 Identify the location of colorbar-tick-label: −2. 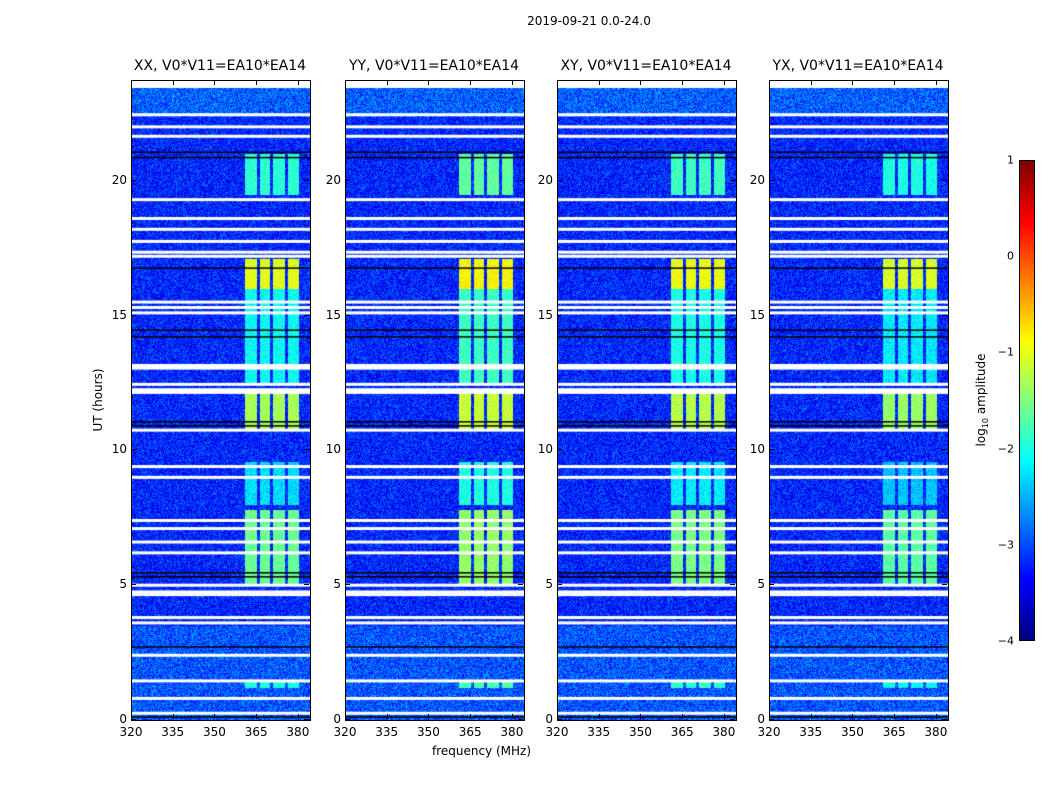
(1005, 449).